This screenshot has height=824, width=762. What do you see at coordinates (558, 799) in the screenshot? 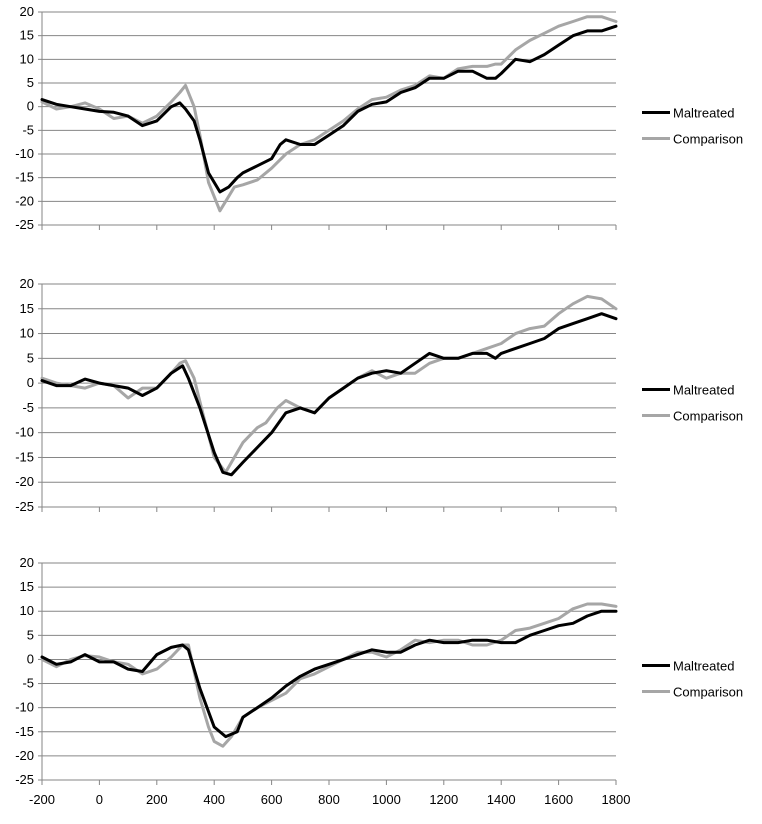
I see `x-tick-label: 1600` at bounding box center [558, 799].